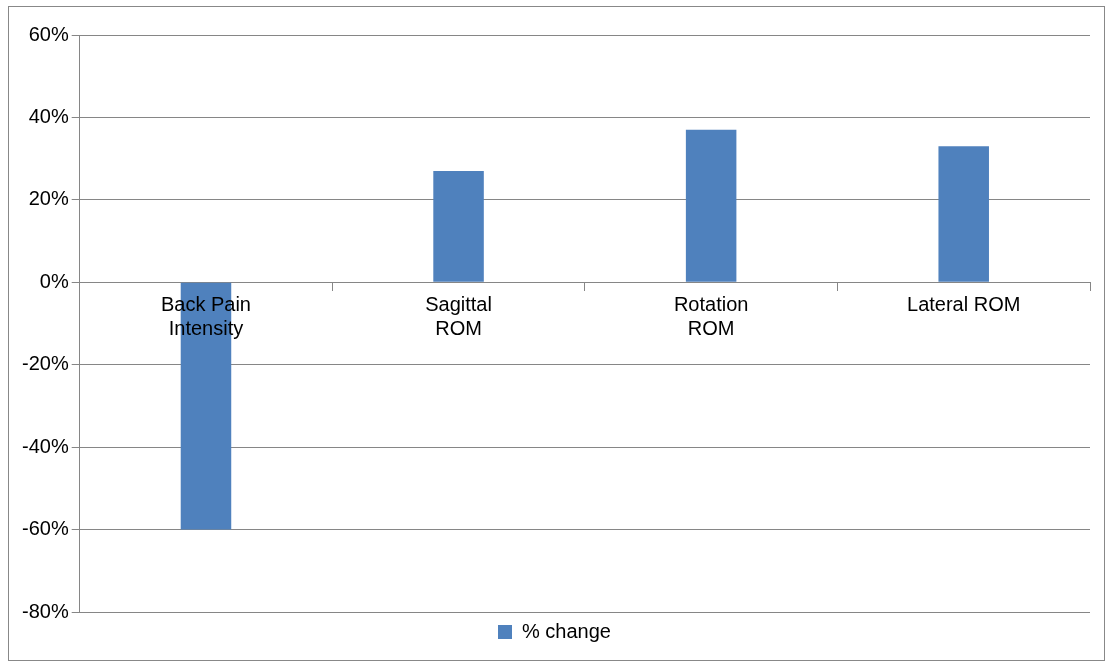  I want to click on y-tick-label: 60%, so click(48, 33).